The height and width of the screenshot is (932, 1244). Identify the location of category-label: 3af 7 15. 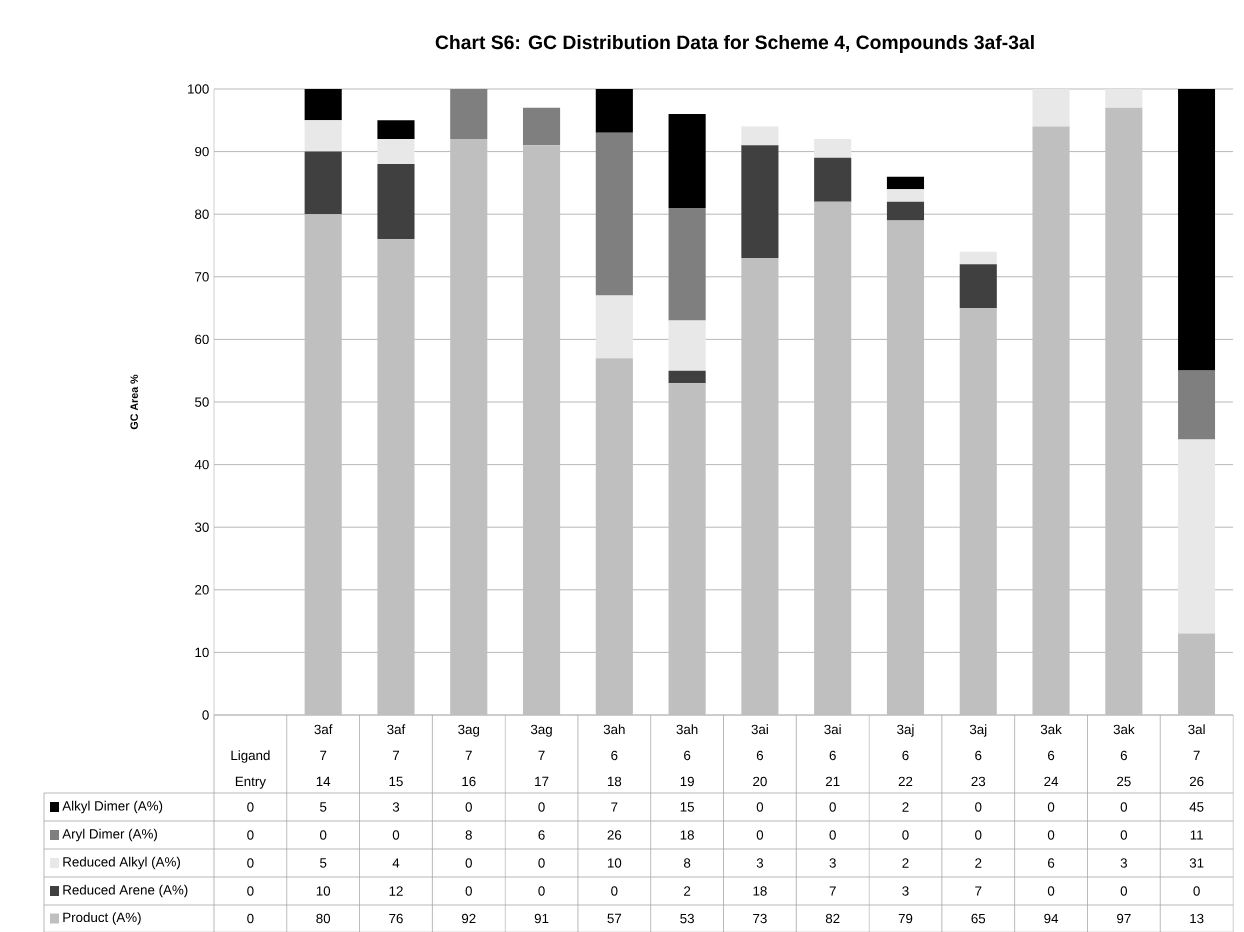
(396, 755).